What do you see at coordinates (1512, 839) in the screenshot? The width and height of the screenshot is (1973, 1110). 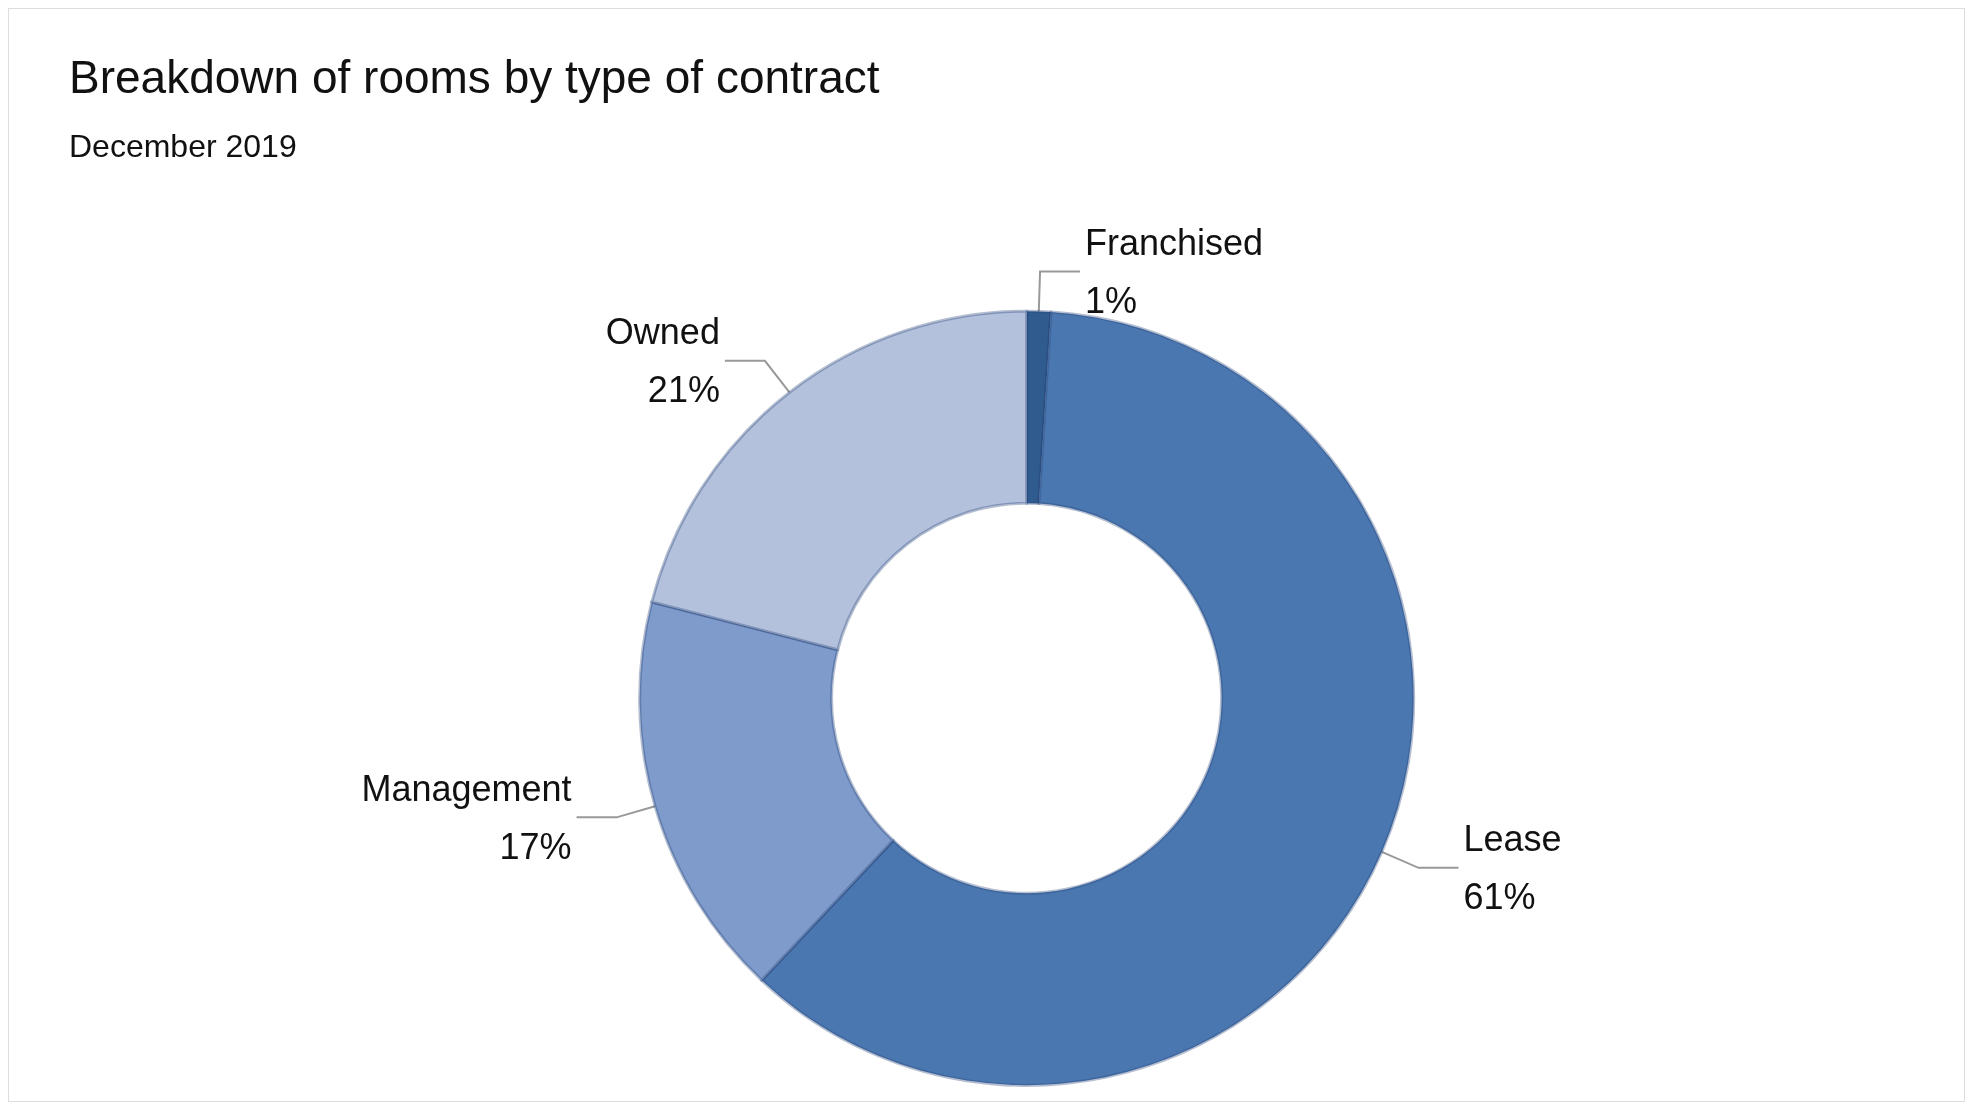 I see `slice-label: Lease` at bounding box center [1512, 839].